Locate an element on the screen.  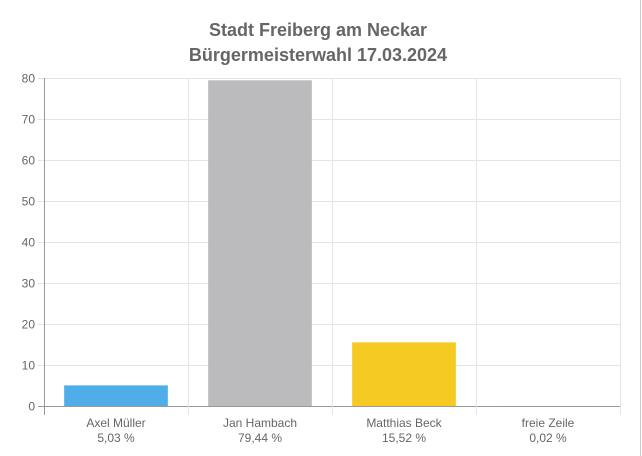
y-tick-label: 0 is located at coordinates (31, 407).